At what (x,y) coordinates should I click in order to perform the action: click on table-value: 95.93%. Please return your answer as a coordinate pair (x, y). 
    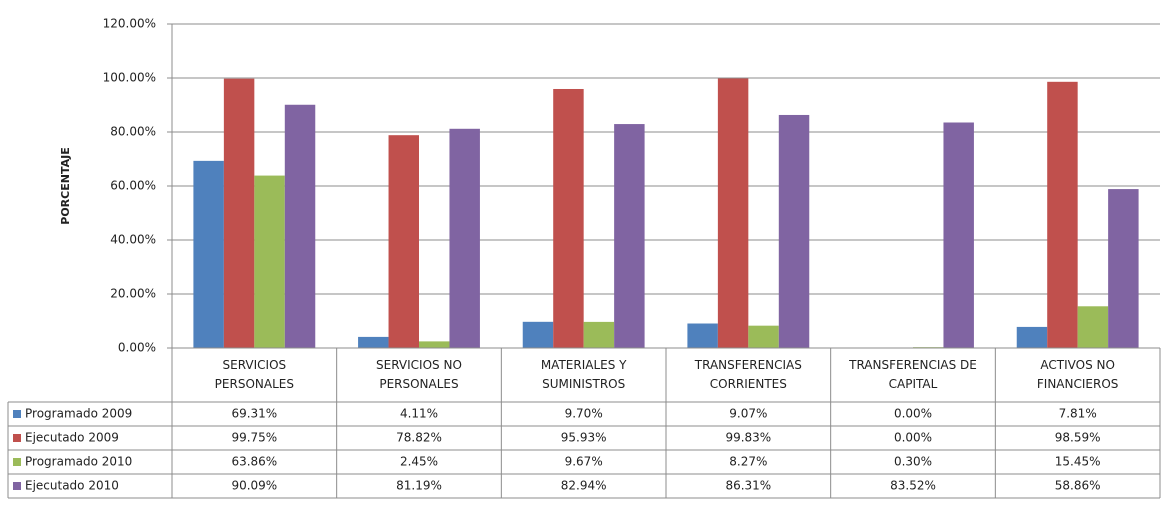
    Looking at the image, I should click on (584, 438).